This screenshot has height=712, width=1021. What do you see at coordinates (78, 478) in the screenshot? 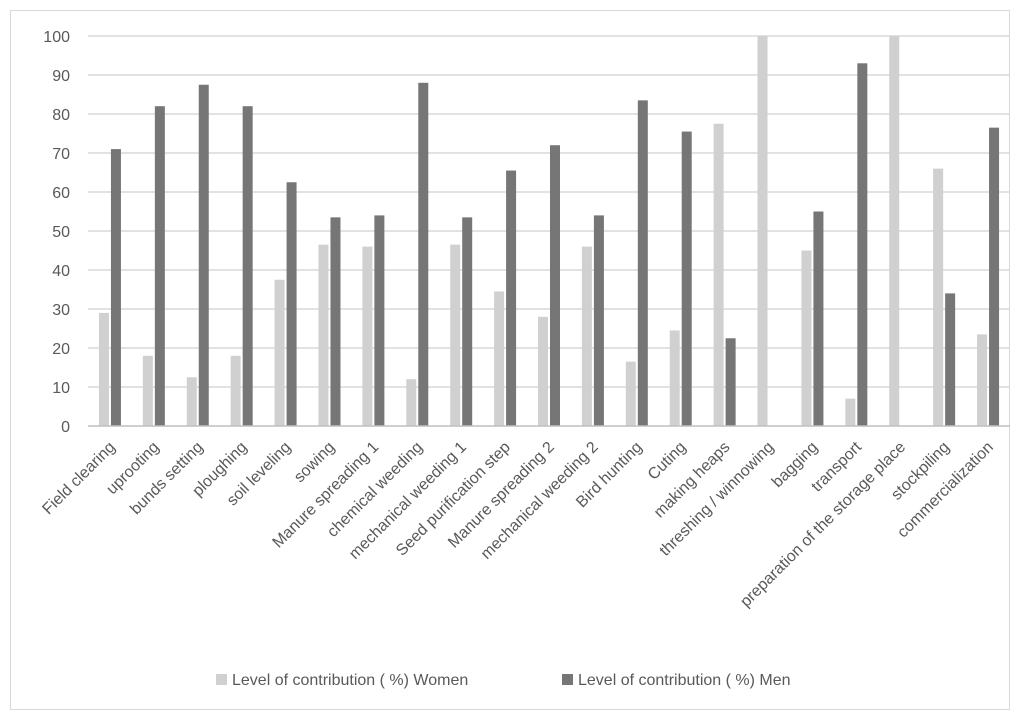
I see `x-tick-label: Field clearing` at bounding box center [78, 478].